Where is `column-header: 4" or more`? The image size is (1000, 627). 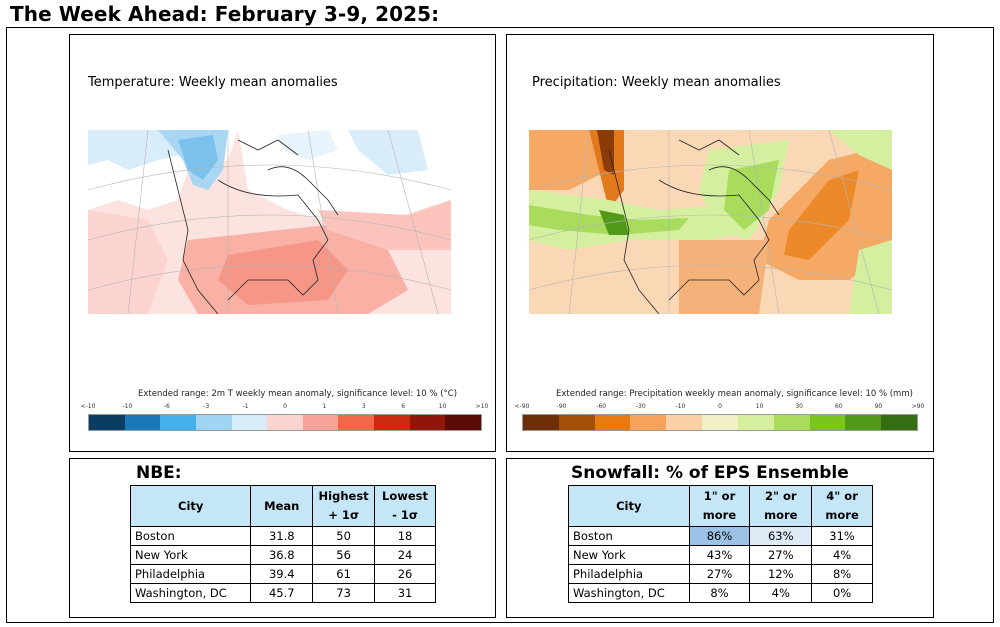 column-header: 4" or more is located at coordinates (842, 506).